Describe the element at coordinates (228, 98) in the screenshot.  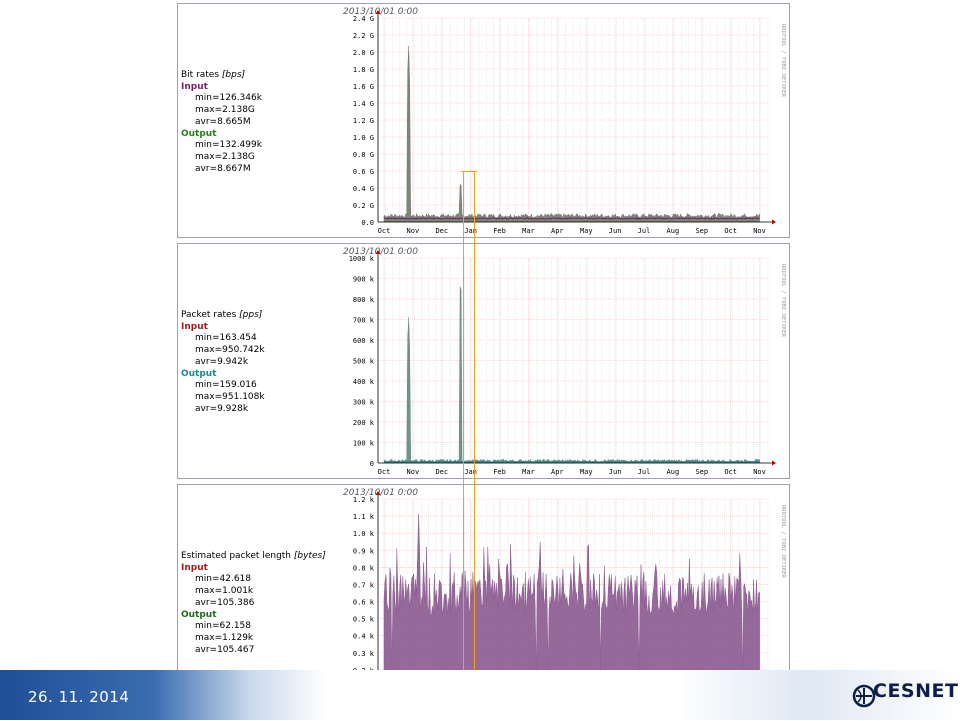
I see `legend-input-min: min=126.346k` at that location.